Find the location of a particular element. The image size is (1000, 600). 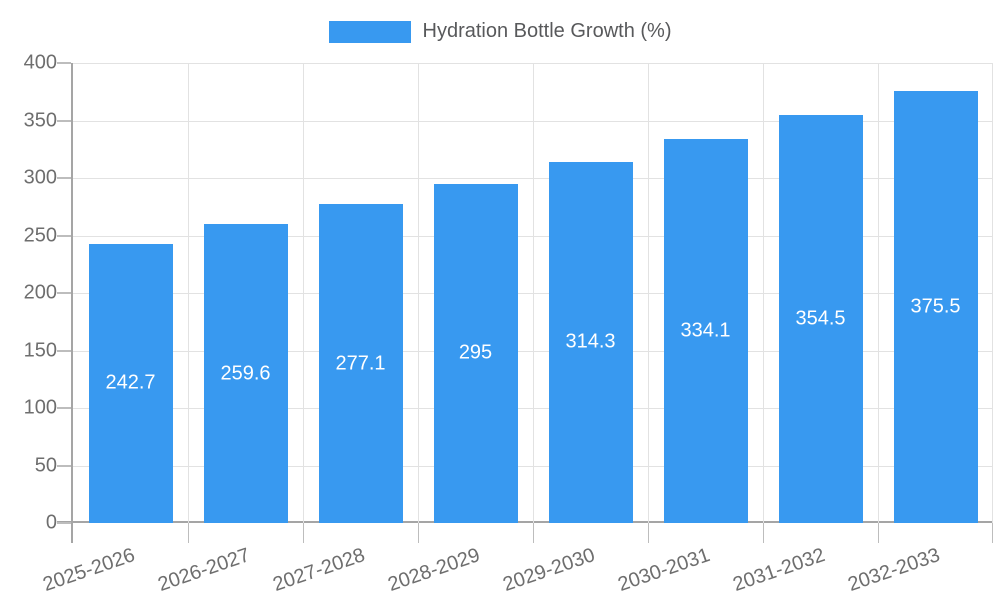

bar-value-label: 354.5 is located at coordinates (820, 318).